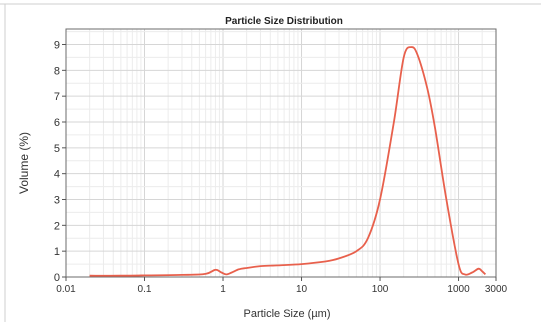 This screenshot has width=541, height=327. Describe the element at coordinates (458, 289) in the screenshot. I see `x-tick-label: 1000` at that location.